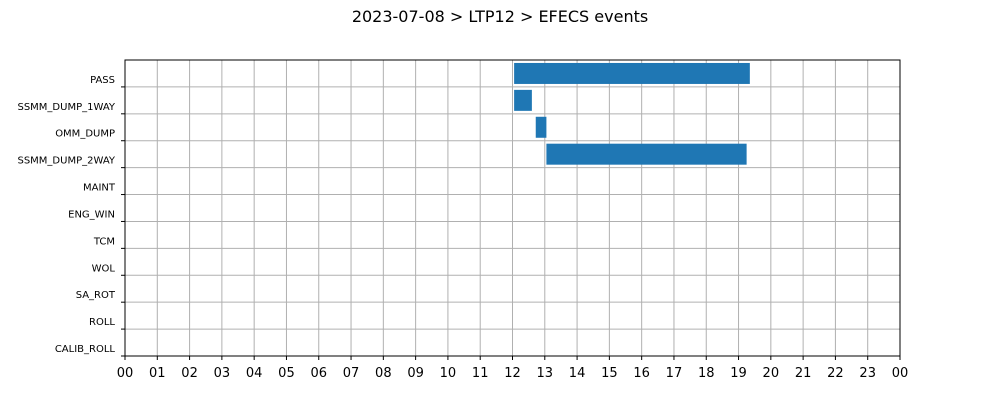  Describe the element at coordinates (85, 134) in the screenshot. I see `y-tick-label: OMM_DUMP` at that location.